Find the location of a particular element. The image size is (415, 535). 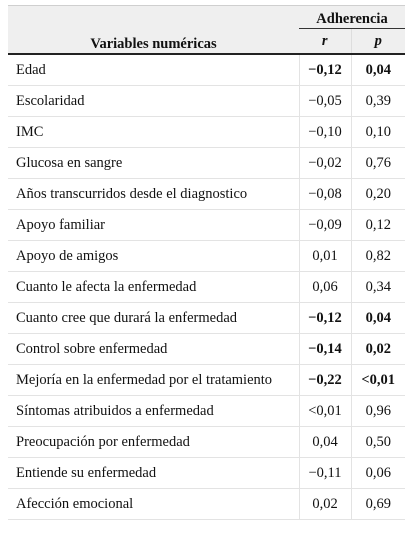

top-rule is located at coordinates (206, 5).